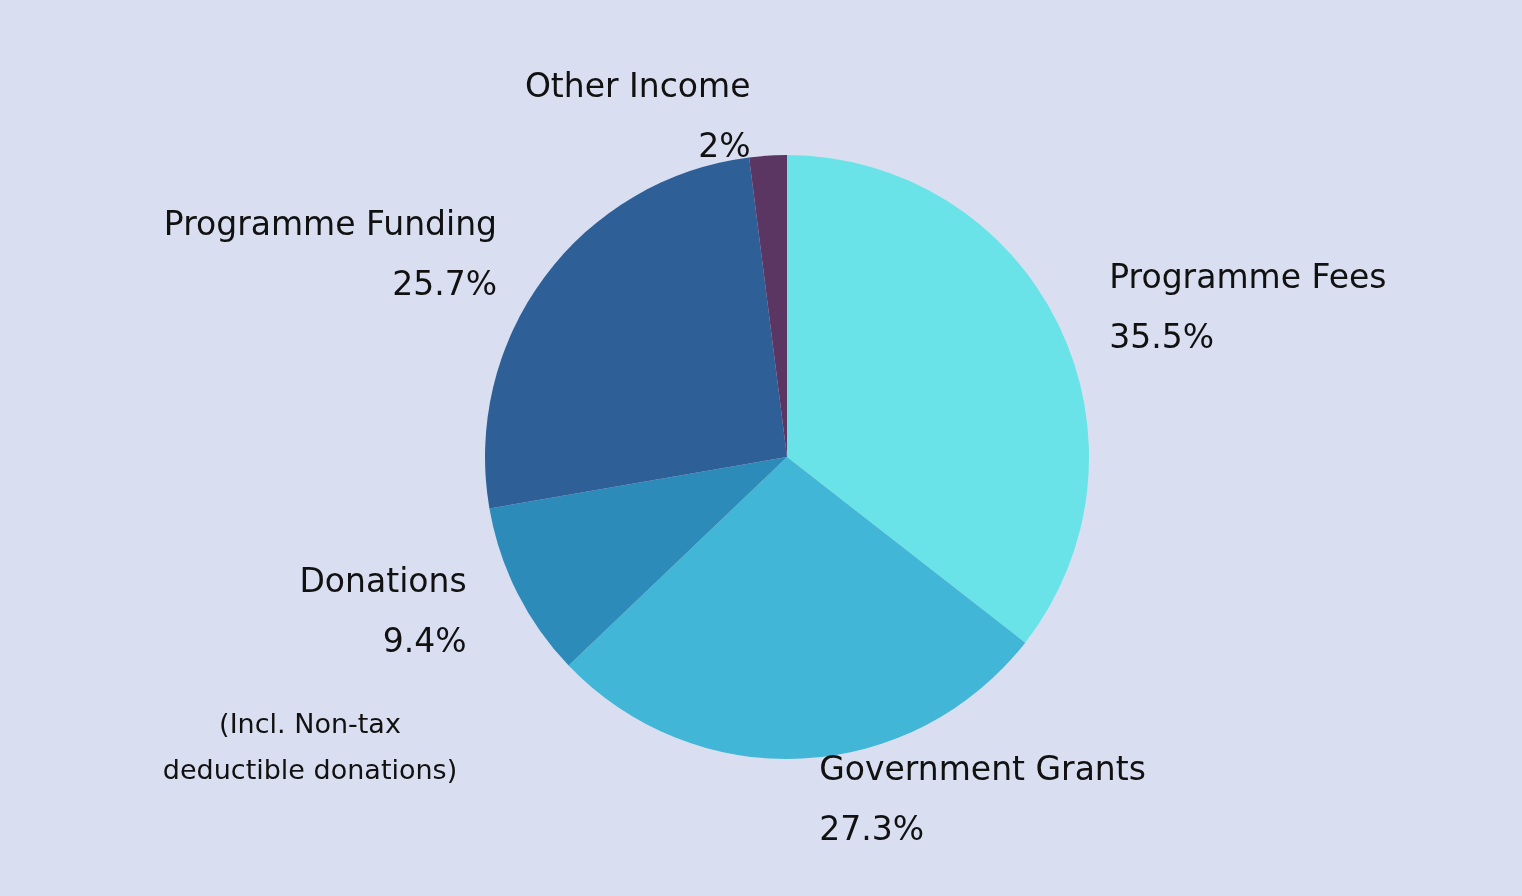 This screenshot has height=896, width=1522. Describe the element at coordinates (1162, 337) in the screenshot. I see `data-label: 35.5%` at that location.